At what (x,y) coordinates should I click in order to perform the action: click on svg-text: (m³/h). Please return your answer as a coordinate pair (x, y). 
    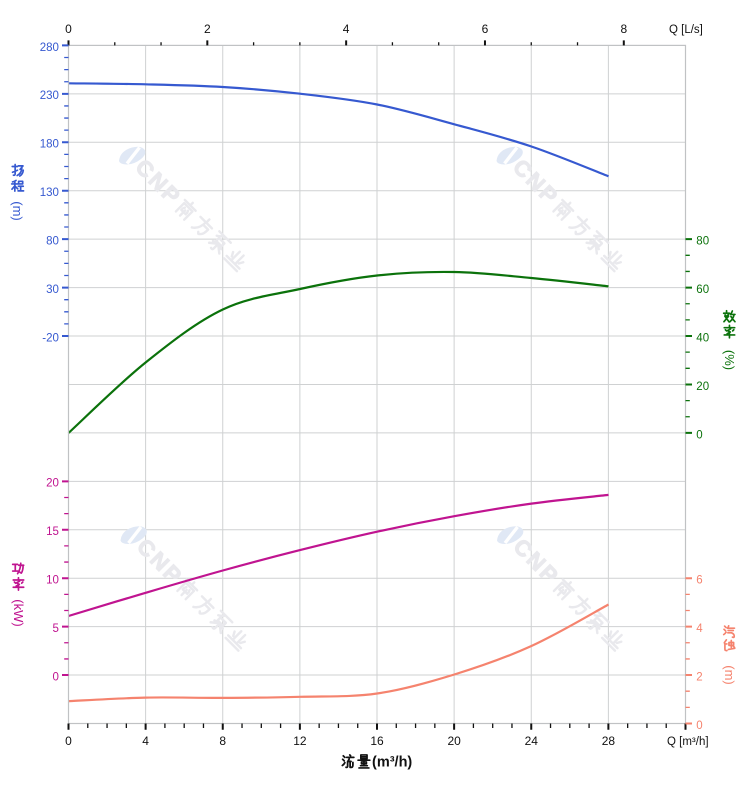
    Looking at the image, I should click on (392, 763).